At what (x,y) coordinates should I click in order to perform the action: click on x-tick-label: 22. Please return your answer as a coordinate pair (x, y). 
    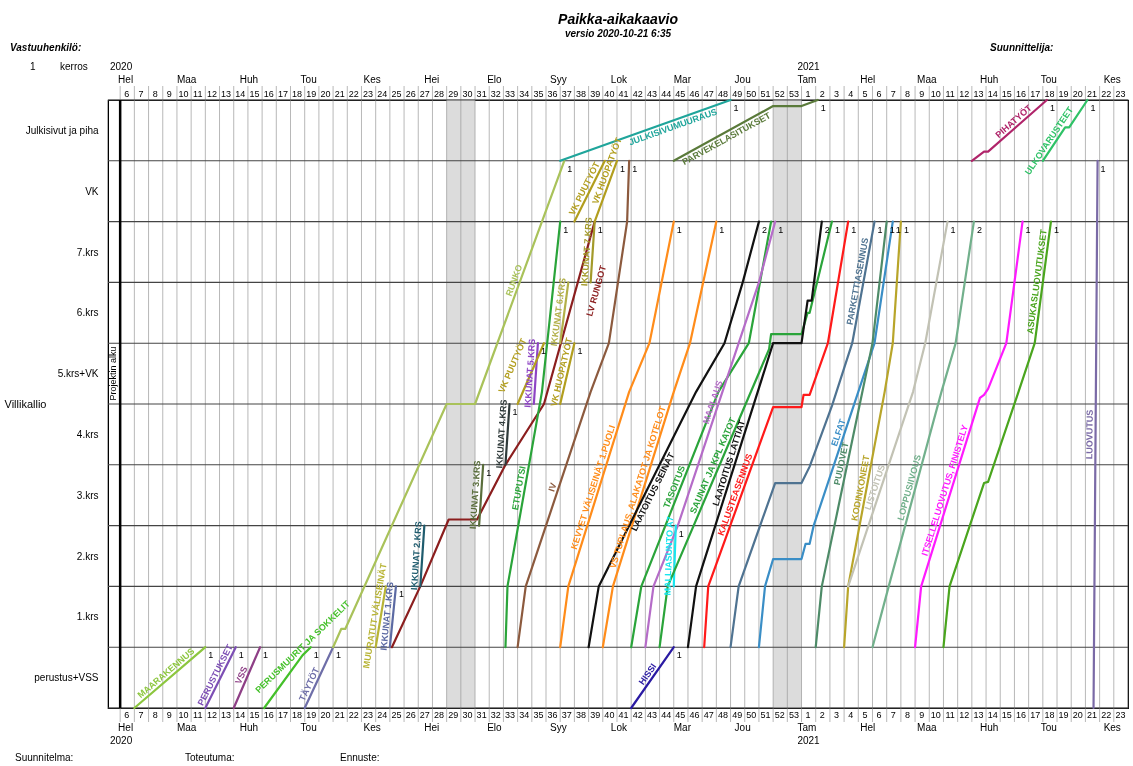
    Looking at the image, I should click on (1106, 93).